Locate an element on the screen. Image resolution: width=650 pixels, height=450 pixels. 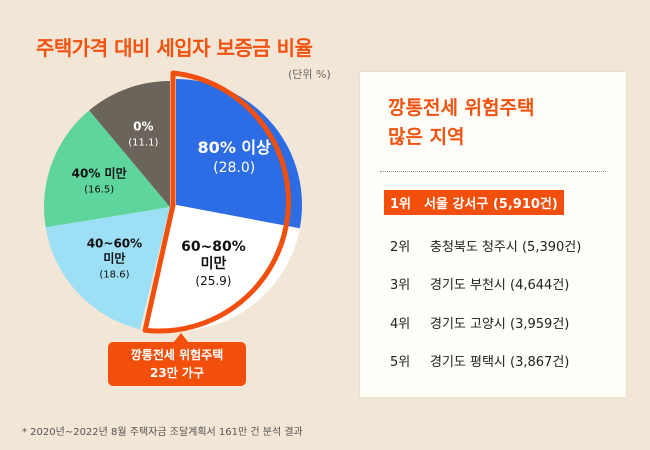
card-title: 깡통전세 위험주택 많은 지역 is located at coordinates (461, 123).